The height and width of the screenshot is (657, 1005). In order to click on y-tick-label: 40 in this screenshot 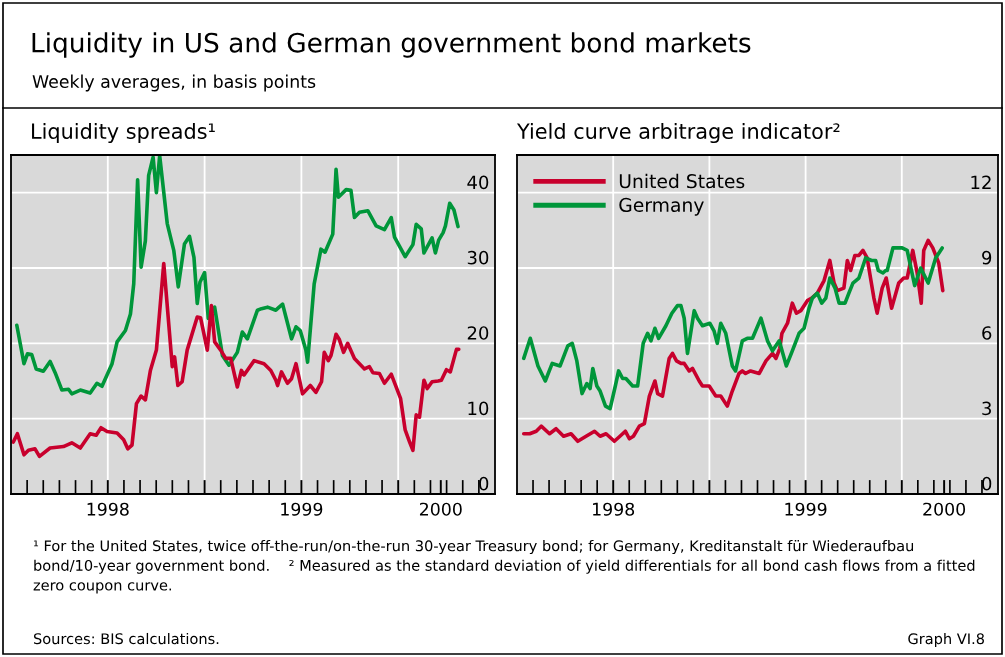, I will do `click(478, 182)`.